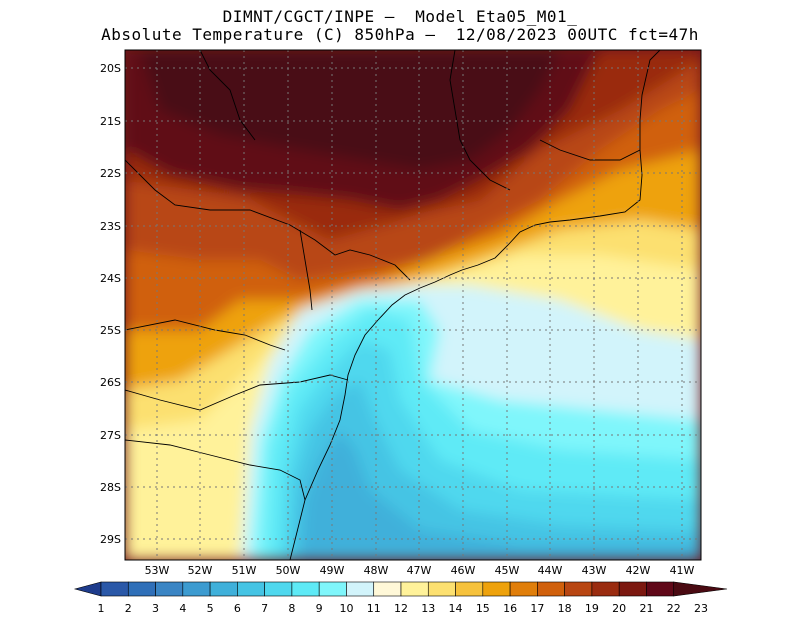  I want to click on lat-label: 25S, so click(110, 330).